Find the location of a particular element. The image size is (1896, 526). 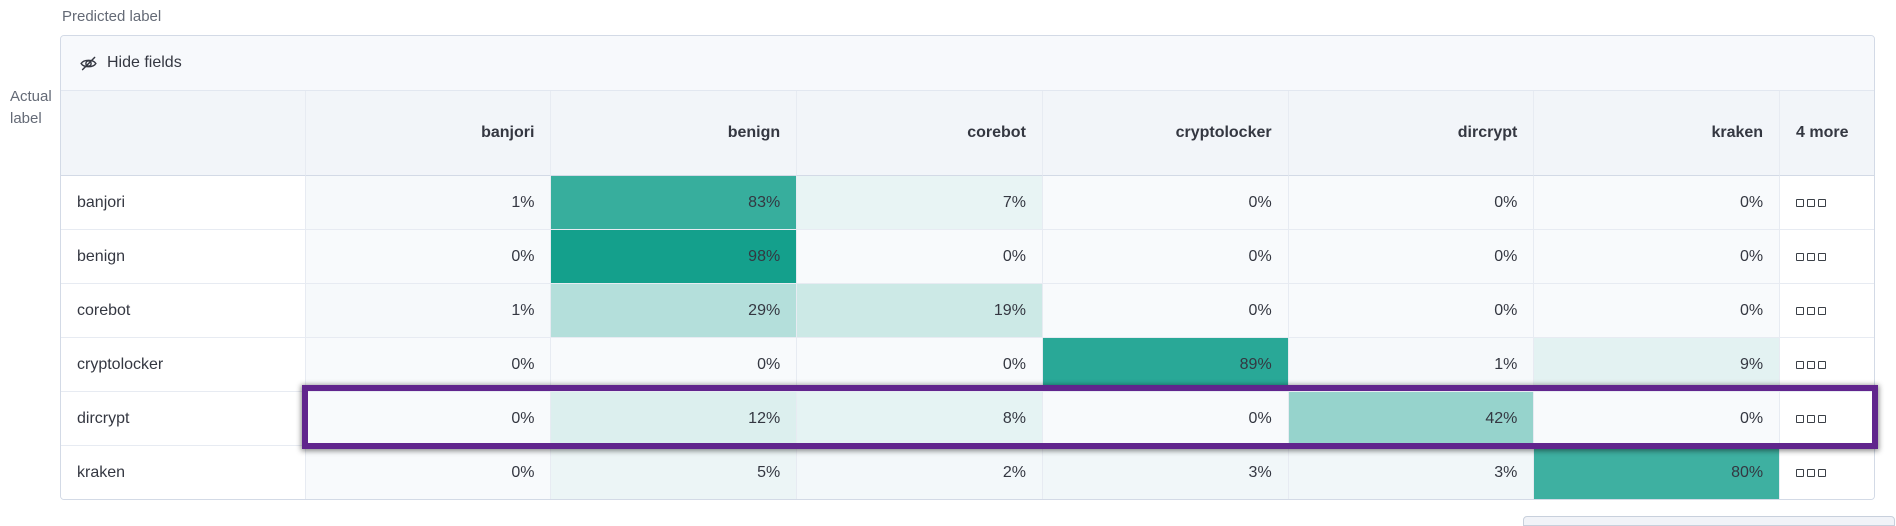

column-header-dircrypt: dircrypt is located at coordinates (1411, 133).